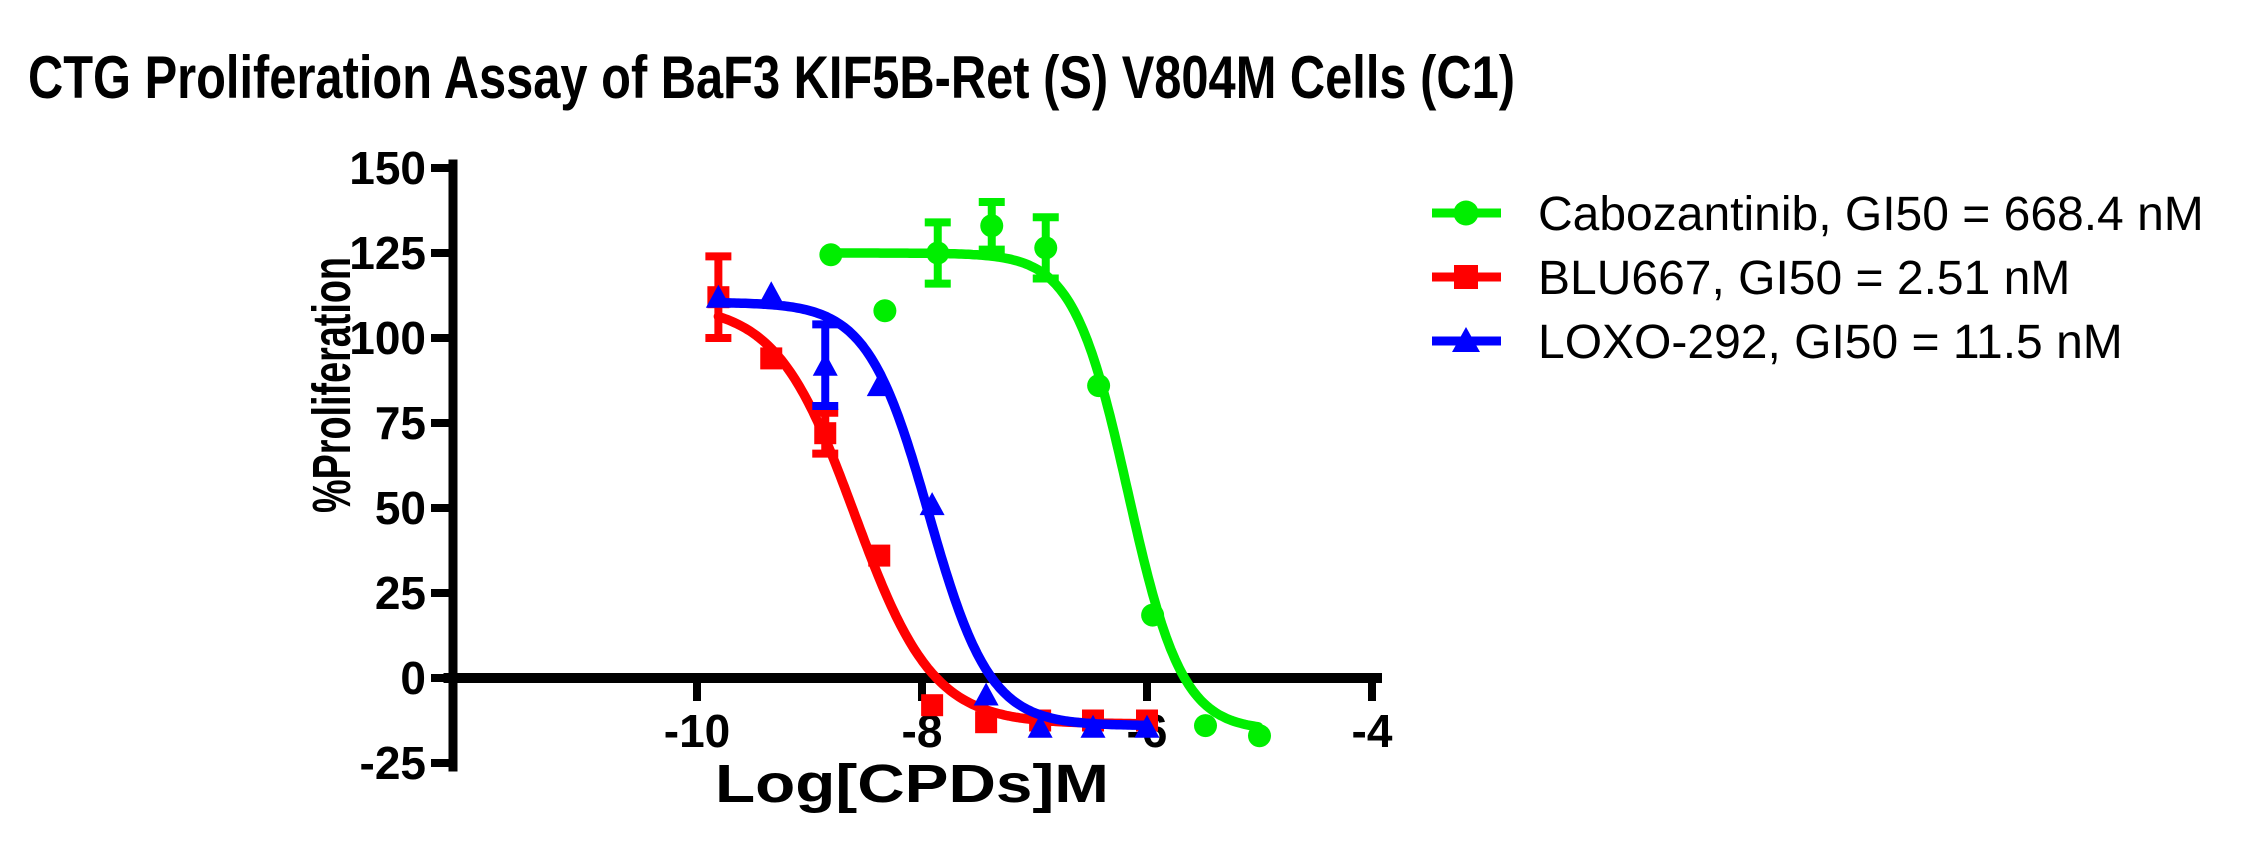 This screenshot has height=867, width=2261. I want to click on y-tick-label: 0, so click(413, 678).